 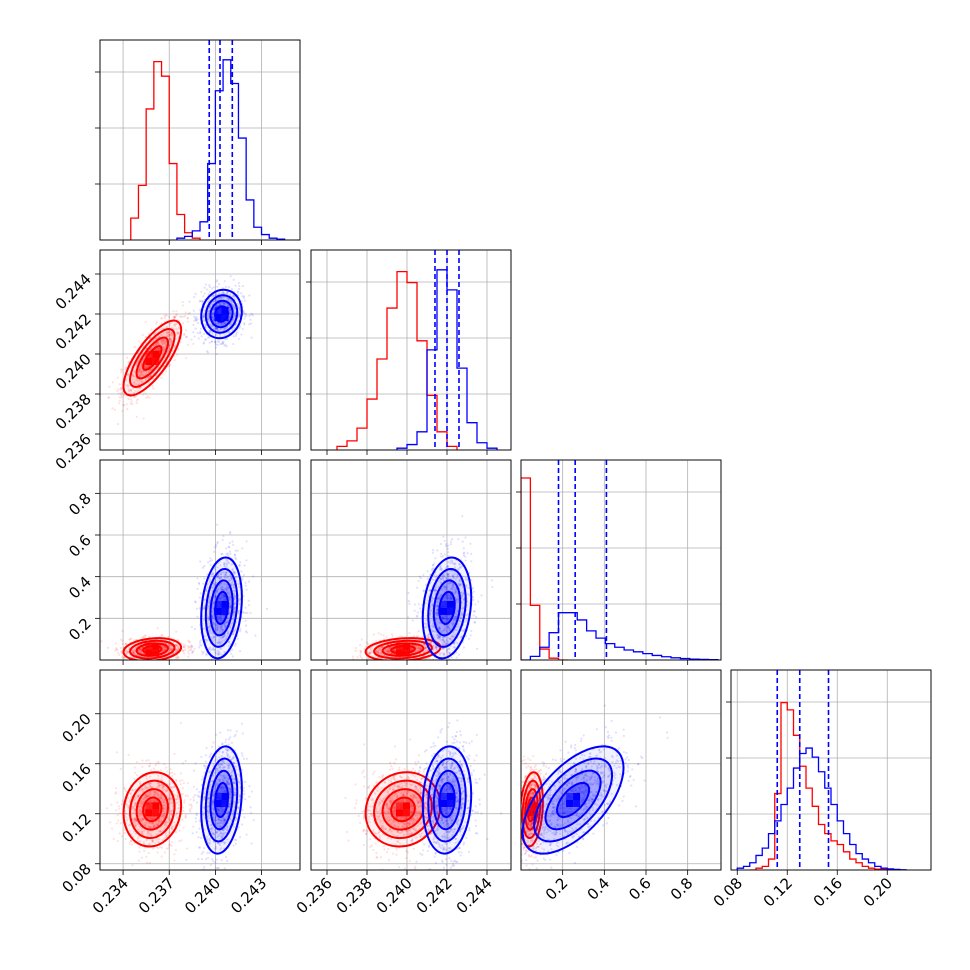 I want to click on y-tick-label: 0.8, so click(x=80, y=504).